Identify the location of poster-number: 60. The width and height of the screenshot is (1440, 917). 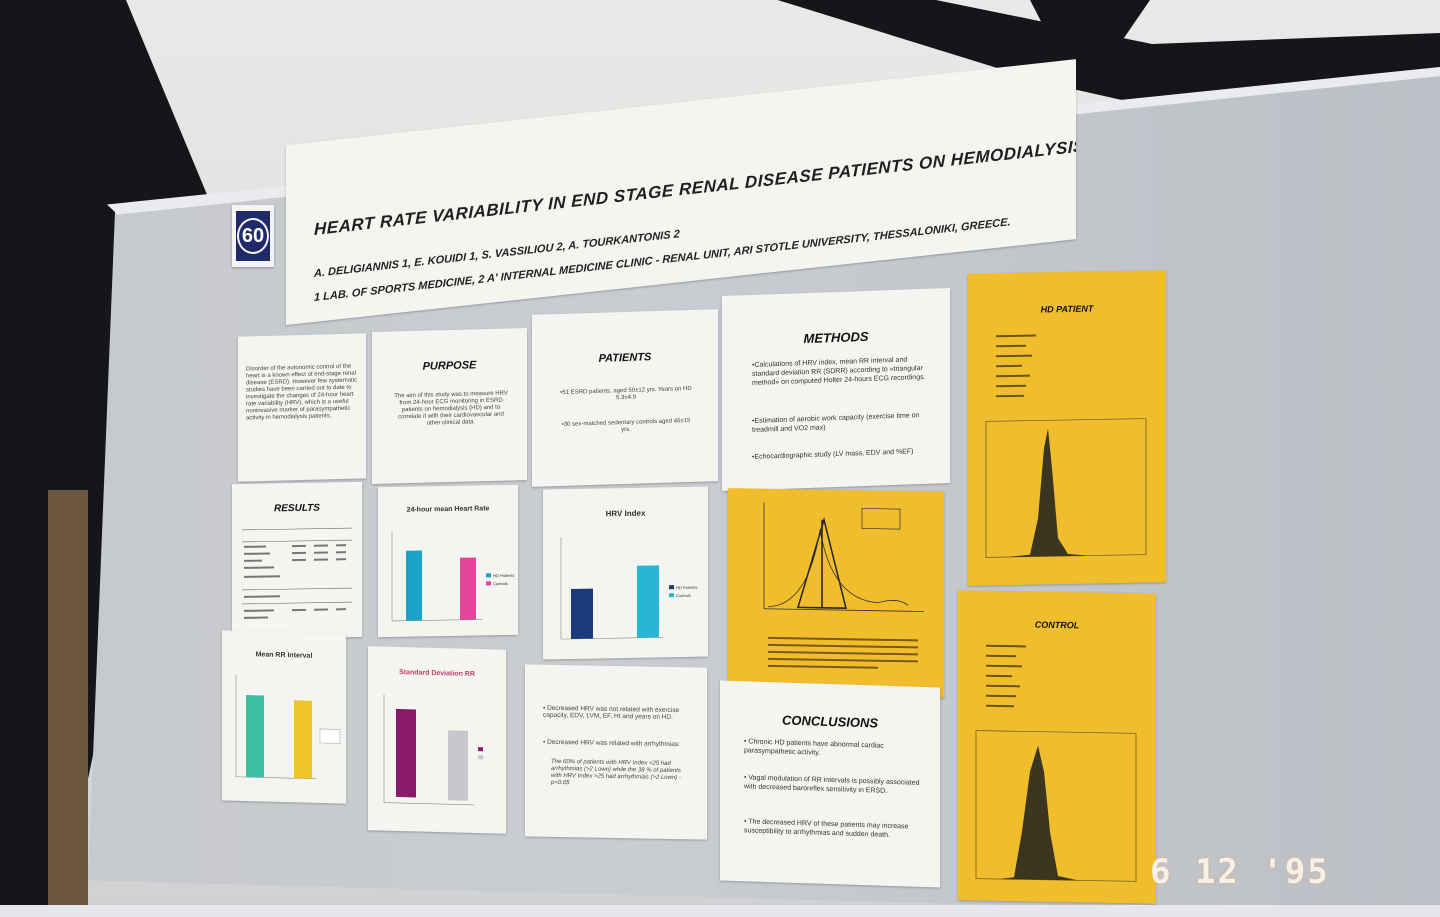
(253, 236).